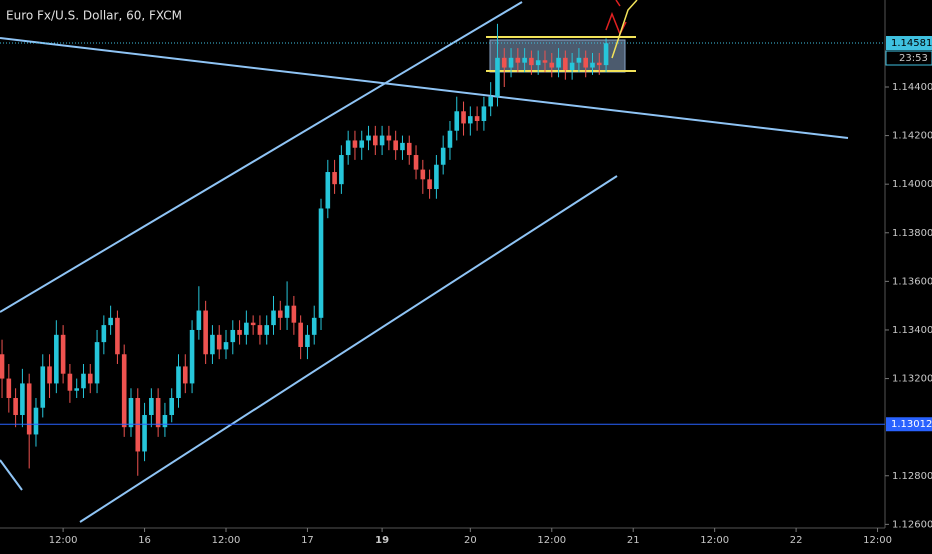  Describe the element at coordinates (912, 379) in the screenshot. I see `y-tick-label: 1.13200` at that location.